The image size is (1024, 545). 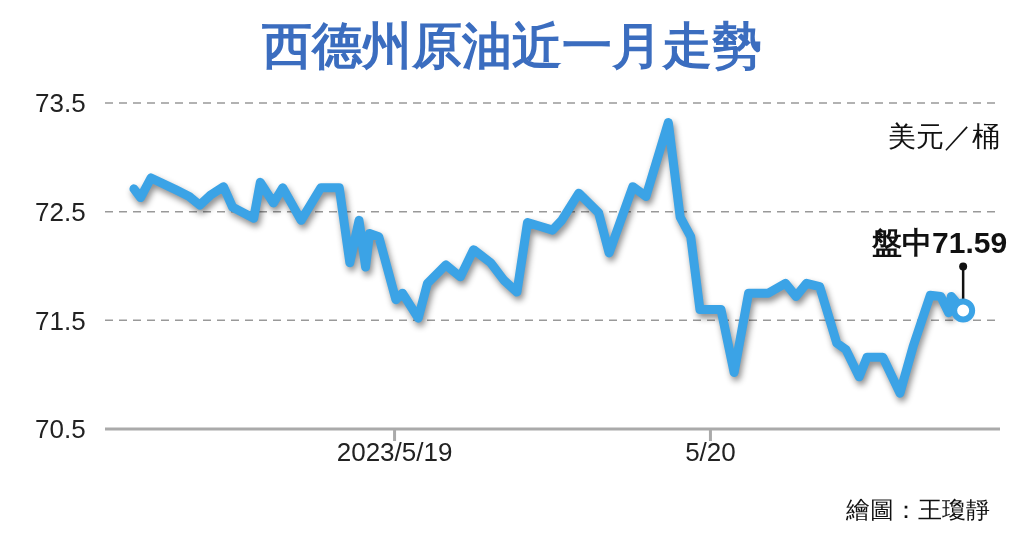 I want to click on annotation: 盤中71.59, so click(x=939, y=242).